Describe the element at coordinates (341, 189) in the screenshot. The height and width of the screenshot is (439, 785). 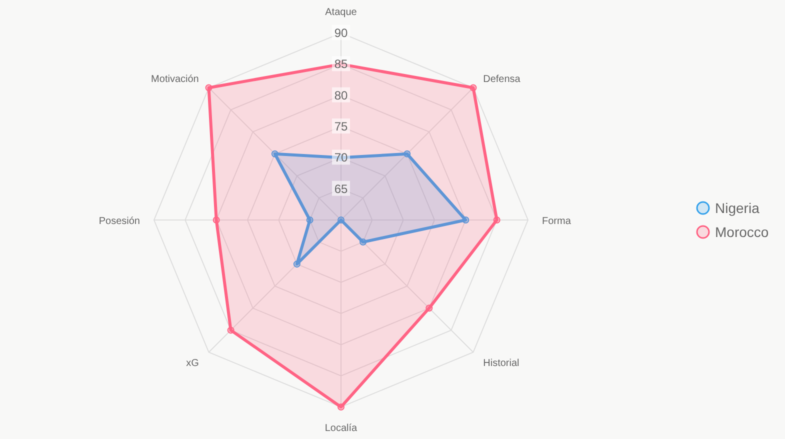
I see `y-tick-label: 65` at that location.